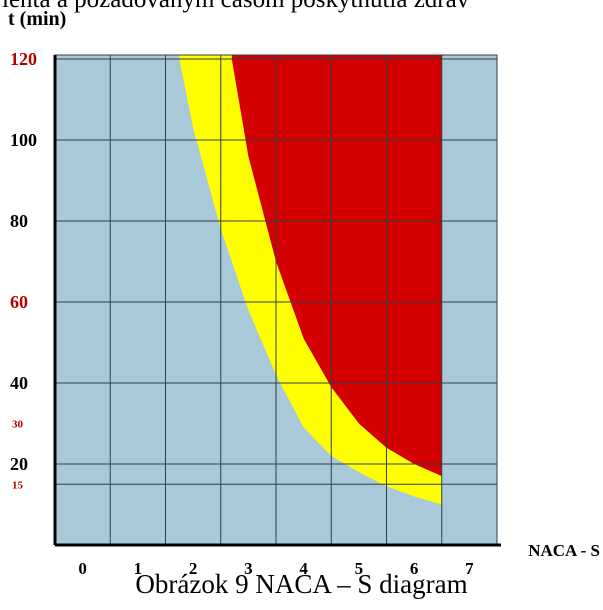 The height and width of the screenshot is (610, 603). I want to click on figure-caption: Obrázok 9 NACA – S diagram, so click(301, 584).